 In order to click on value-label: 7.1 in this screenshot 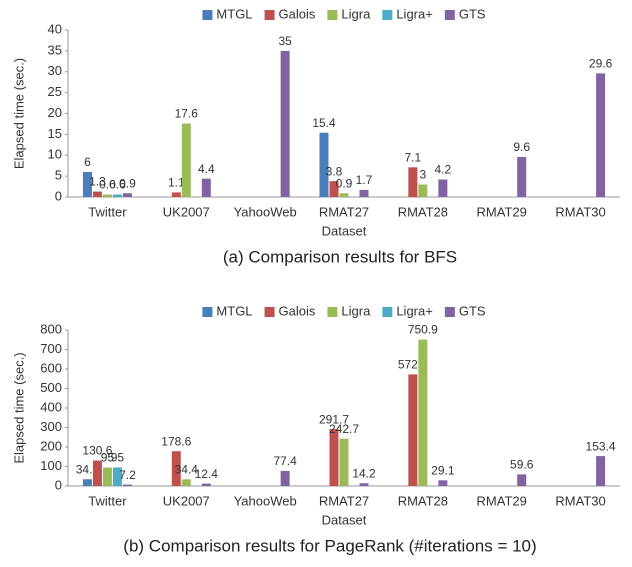, I will do `click(413, 158)`.